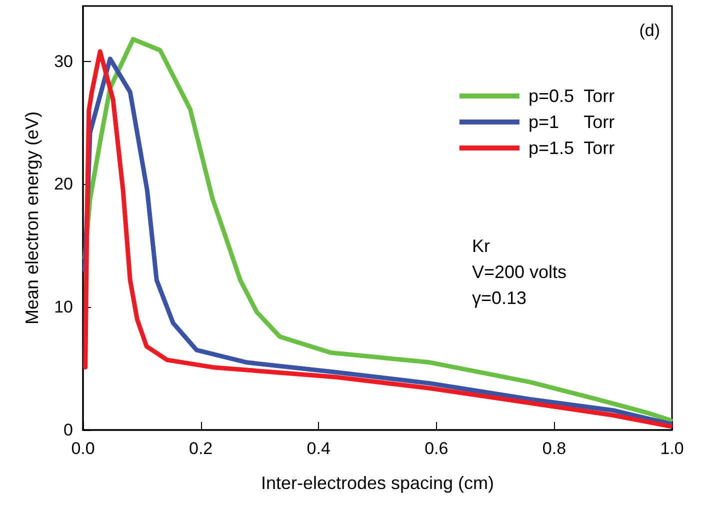 The height and width of the screenshot is (506, 705). I want to click on y-axis-title: Mean electron energy (eV), so click(32, 218).